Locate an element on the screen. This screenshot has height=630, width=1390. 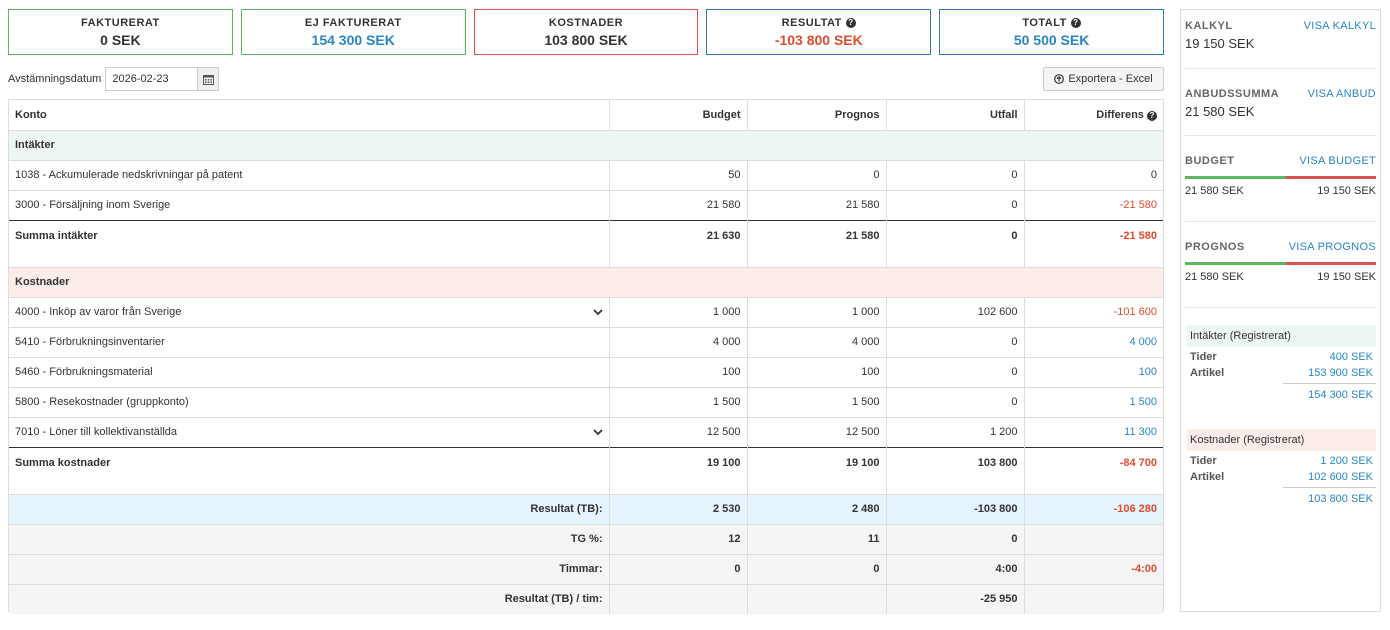
sum-label: Summa intäkter is located at coordinates (309, 243).